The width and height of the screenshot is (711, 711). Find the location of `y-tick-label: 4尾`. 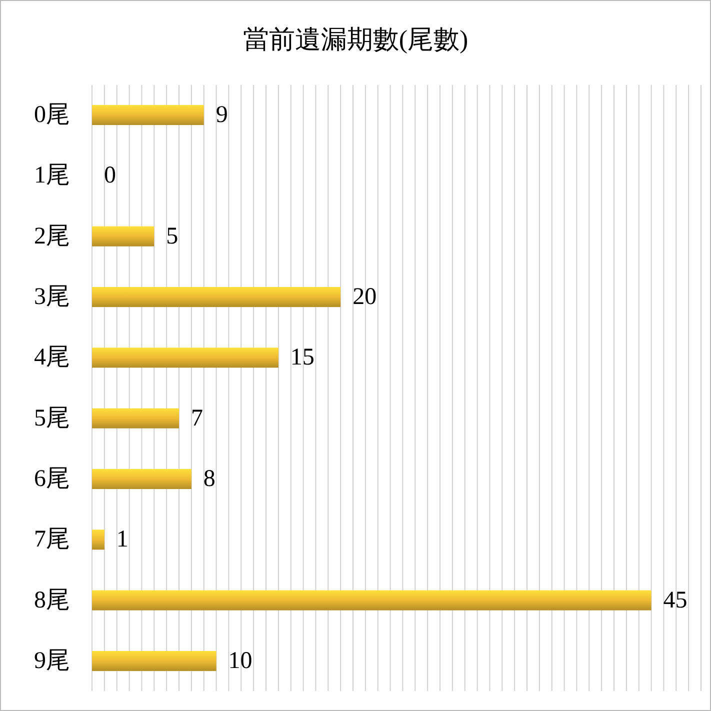

y-tick-label: 4尾 is located at coordinates (52, 357).